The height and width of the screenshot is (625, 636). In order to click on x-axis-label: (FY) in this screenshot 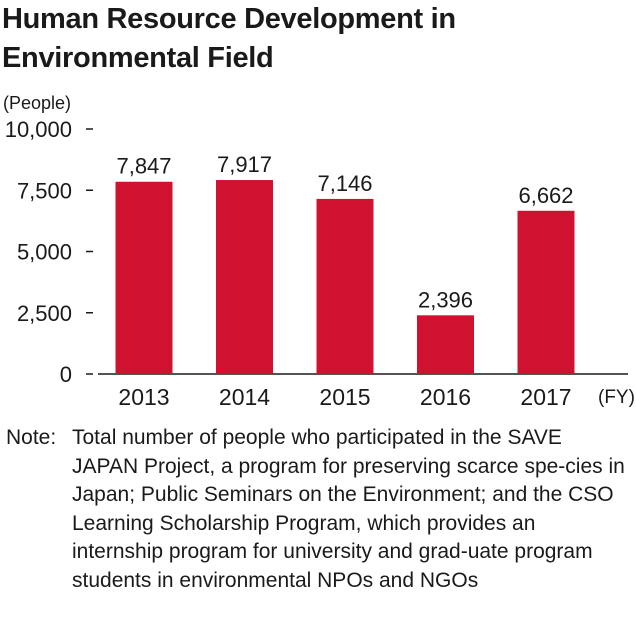, I will do `click(616, 397)`.